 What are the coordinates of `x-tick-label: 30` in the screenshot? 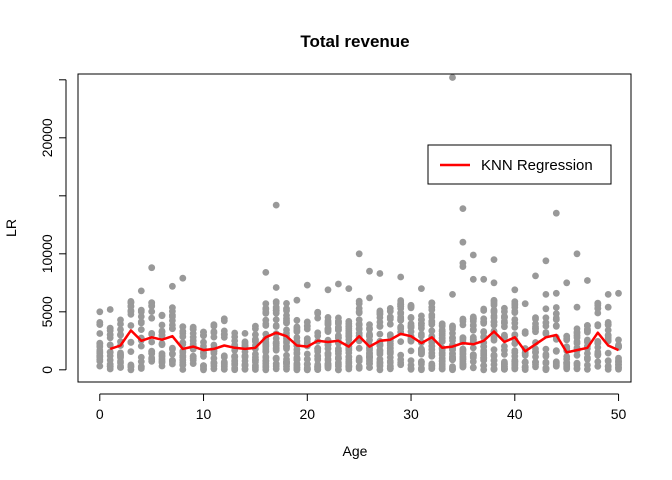 It's located at (411, 414).